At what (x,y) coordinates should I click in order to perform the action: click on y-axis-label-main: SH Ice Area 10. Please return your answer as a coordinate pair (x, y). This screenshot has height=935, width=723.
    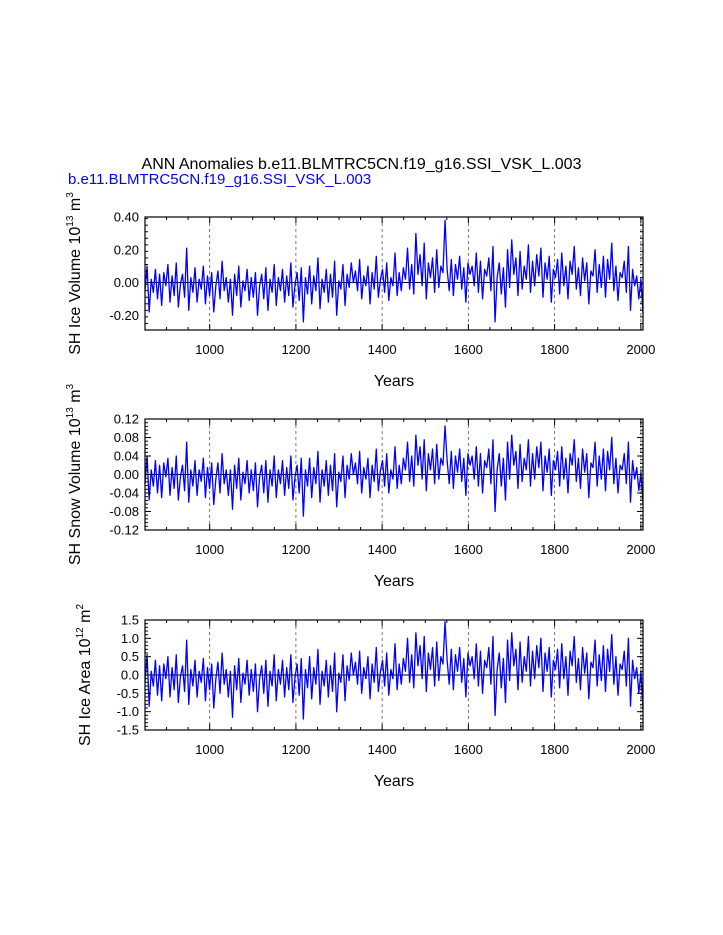
    Looking at the image, I should click on (85, 692).